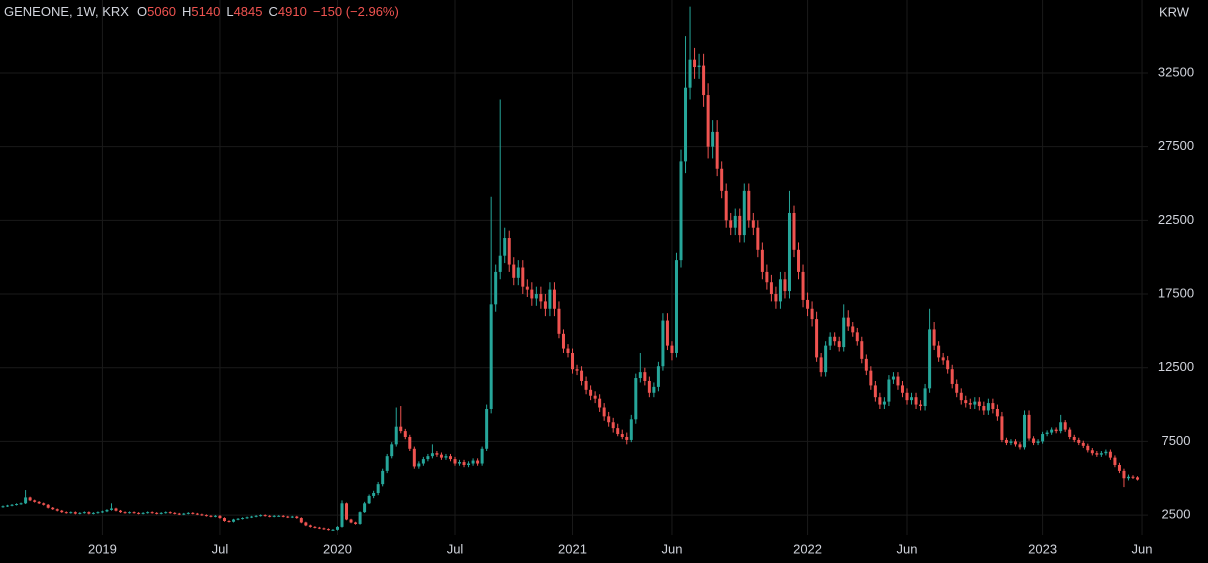  What do you see at coordinates (66, 11) in the screenshot?
I see `symbol: GENEONE, 1W, KRX` at bounding box center [66, 11].